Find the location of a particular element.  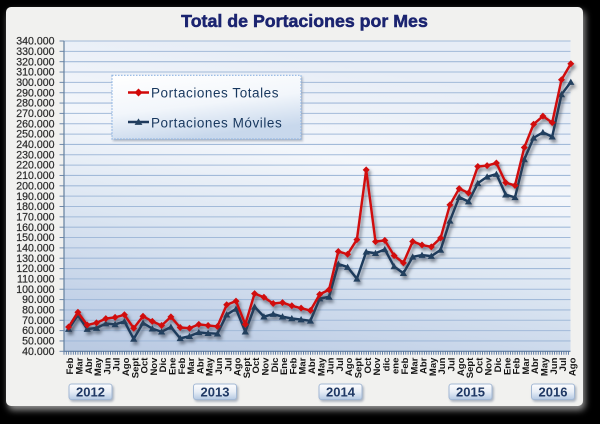

svg-text: 260.000 is located at coordinates (35, 124).